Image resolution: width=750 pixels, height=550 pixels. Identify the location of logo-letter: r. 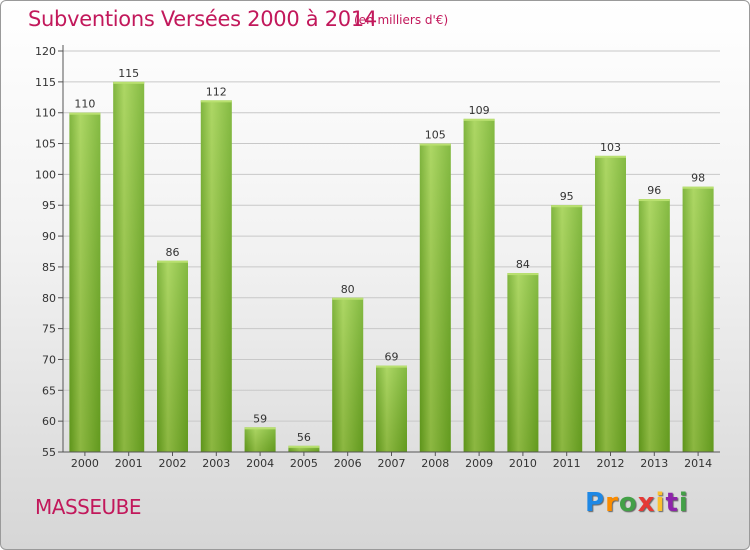
(612, 503).